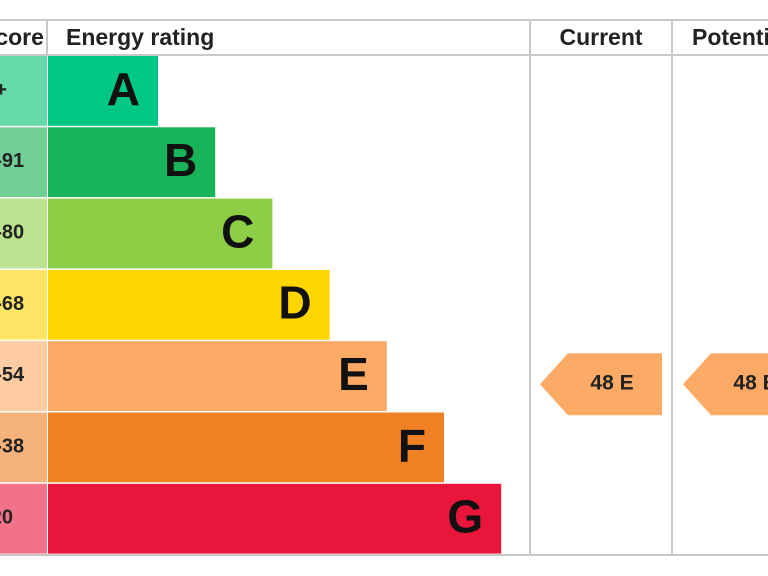 Image resolution: width=768 pixels, height=576 pixels. I want to click on header-potential: Potential, so click(730, 37).